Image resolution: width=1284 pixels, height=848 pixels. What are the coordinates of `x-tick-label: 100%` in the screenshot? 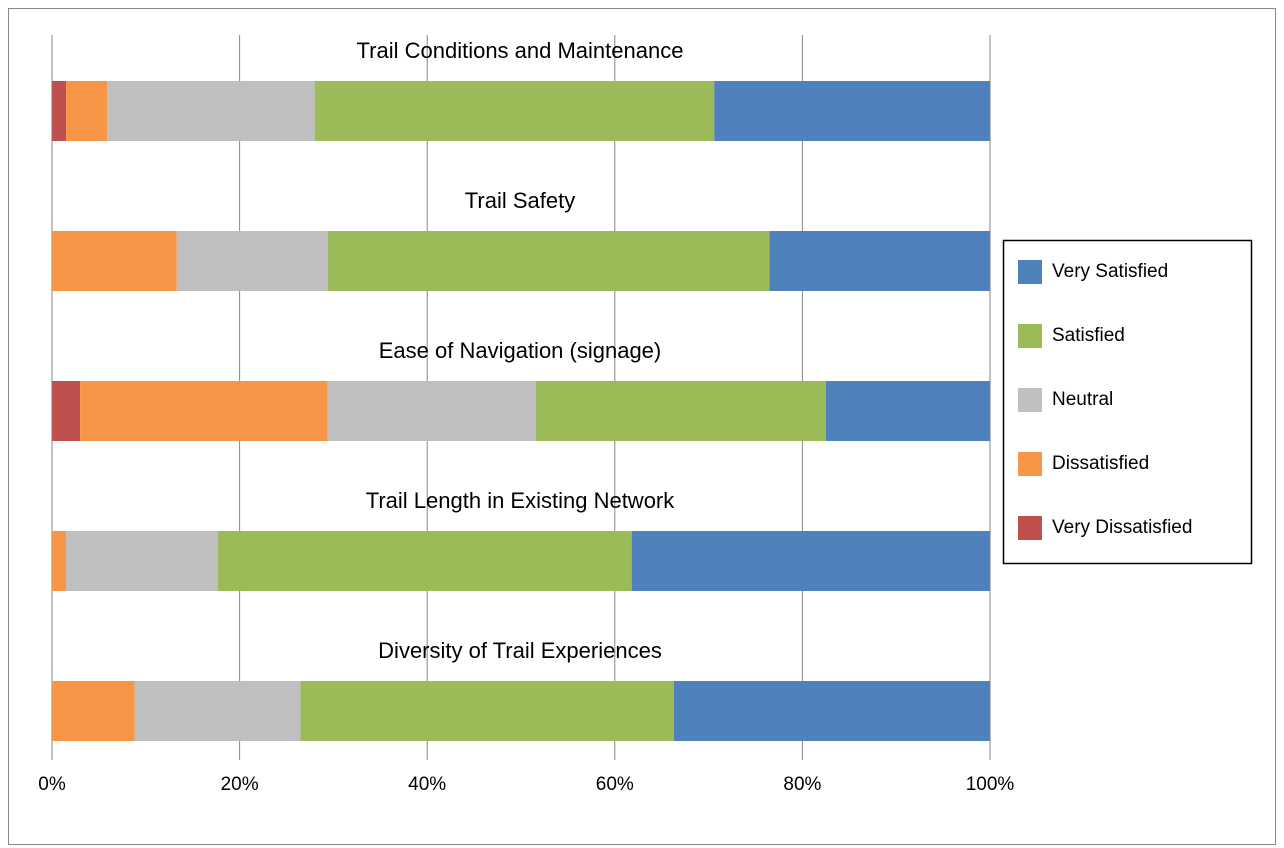 It's located at (990, 784).